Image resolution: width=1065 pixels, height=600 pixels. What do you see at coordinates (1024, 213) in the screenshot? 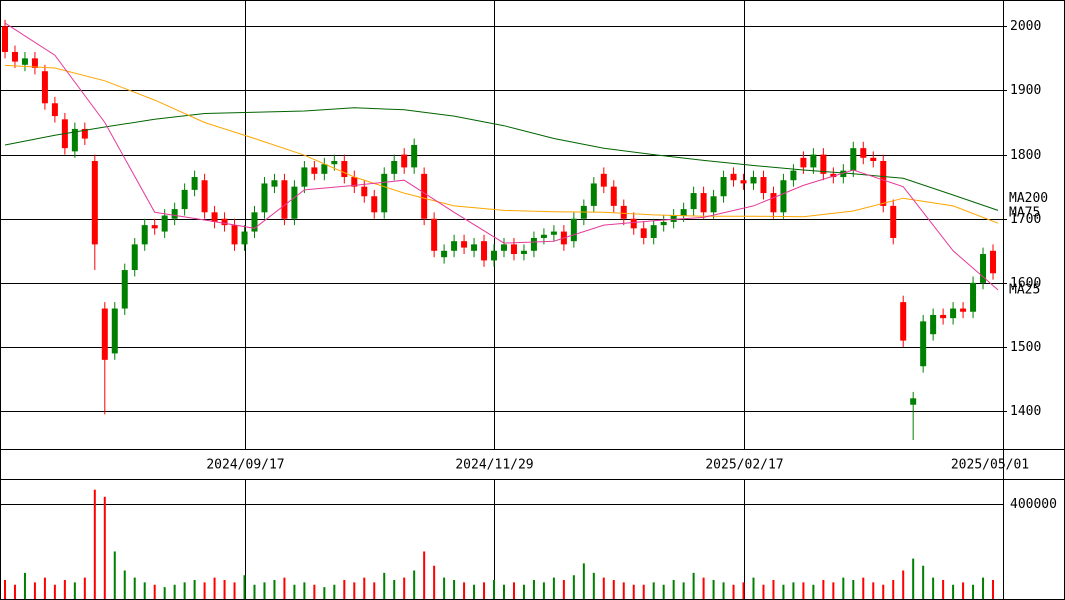
I see `moving-average-label: MA75` at bounding box center [1024, 213].